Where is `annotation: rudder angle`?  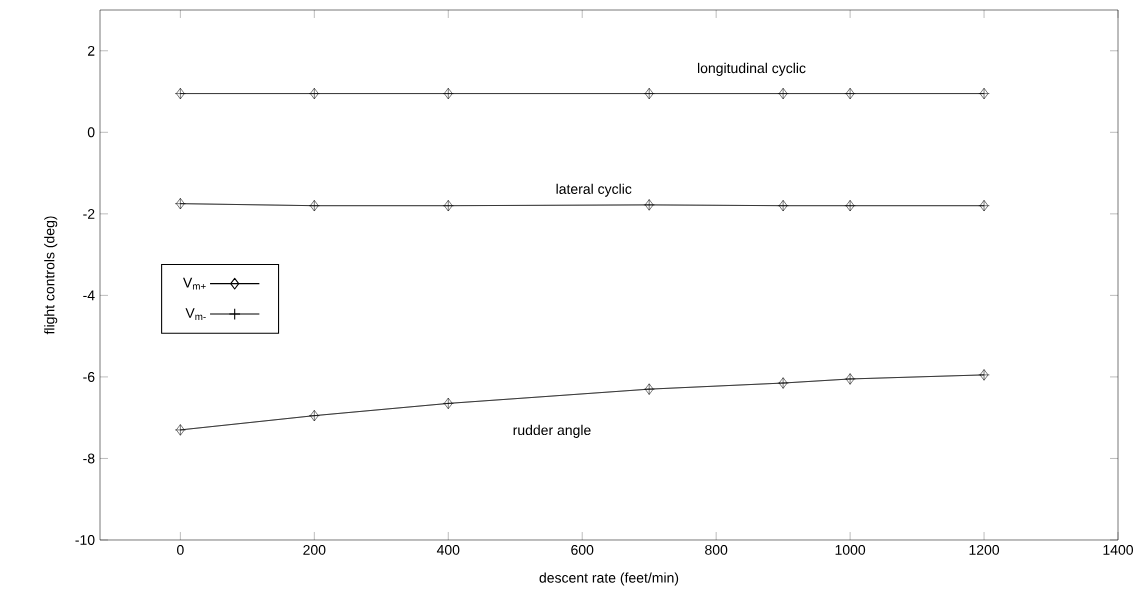 annotation: rudder angle is located at coordinates (552, 431).